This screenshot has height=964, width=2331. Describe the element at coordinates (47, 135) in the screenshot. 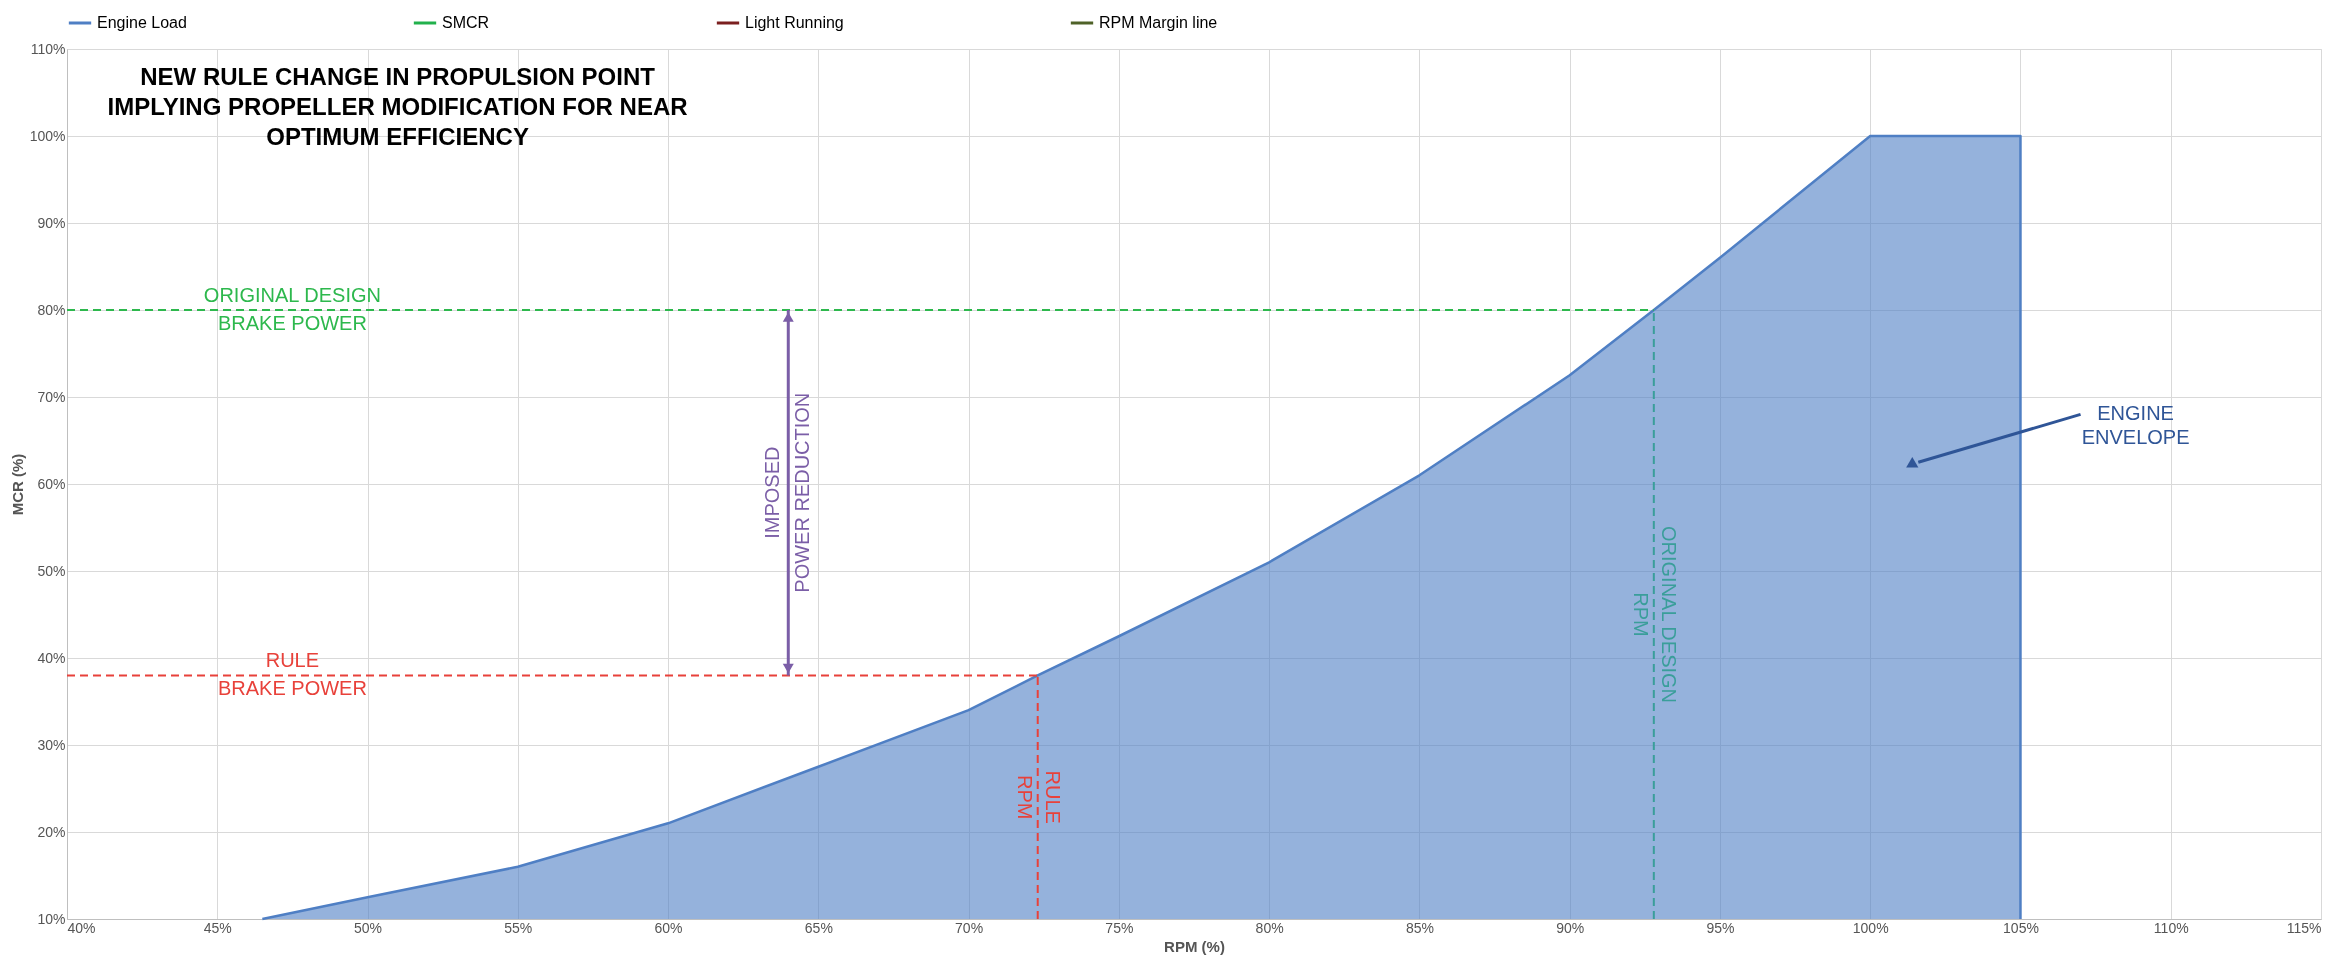

I see `y-tick-label: 100%` at that location.